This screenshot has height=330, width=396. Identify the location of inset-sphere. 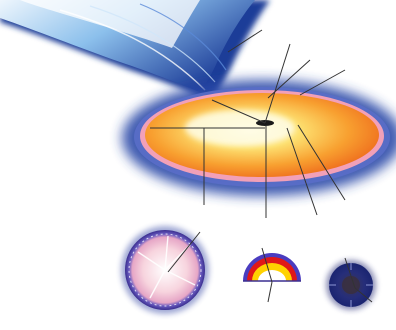
(165, 270).